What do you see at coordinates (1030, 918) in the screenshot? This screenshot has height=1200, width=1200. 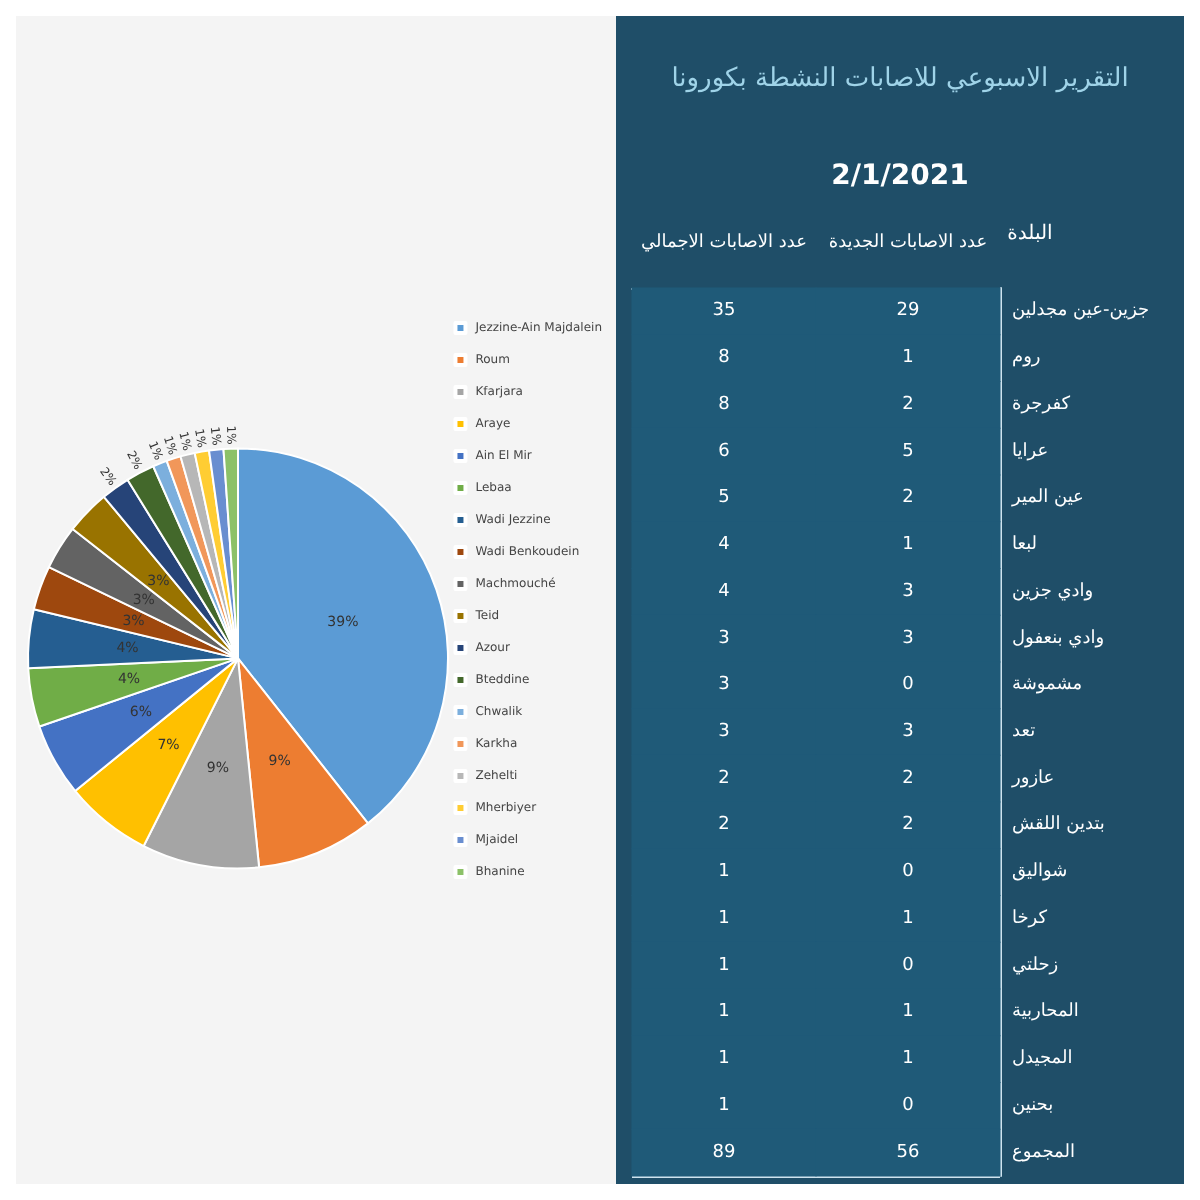 I see `y-tick-label: كرخا` at bounding box center [1030, 918].